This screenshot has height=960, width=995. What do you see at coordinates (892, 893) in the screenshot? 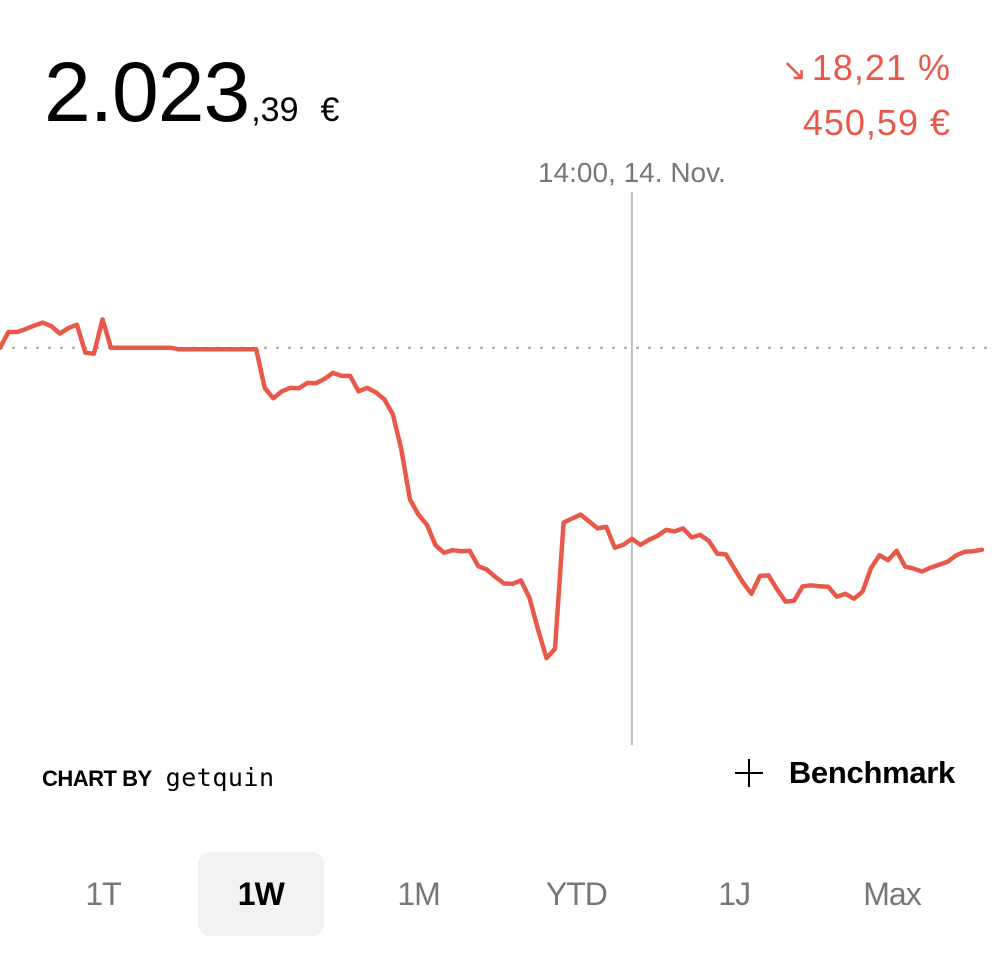
I see `tab-max: Max` at bounding box center [892, 893].